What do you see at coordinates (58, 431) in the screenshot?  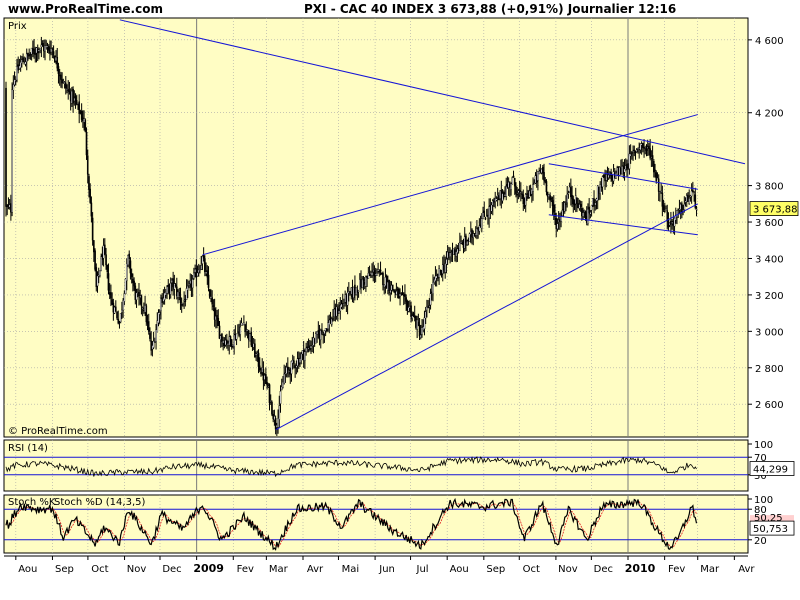 I see `watermark-text: © ProRealTime.com` at bounding box center [58, 431].